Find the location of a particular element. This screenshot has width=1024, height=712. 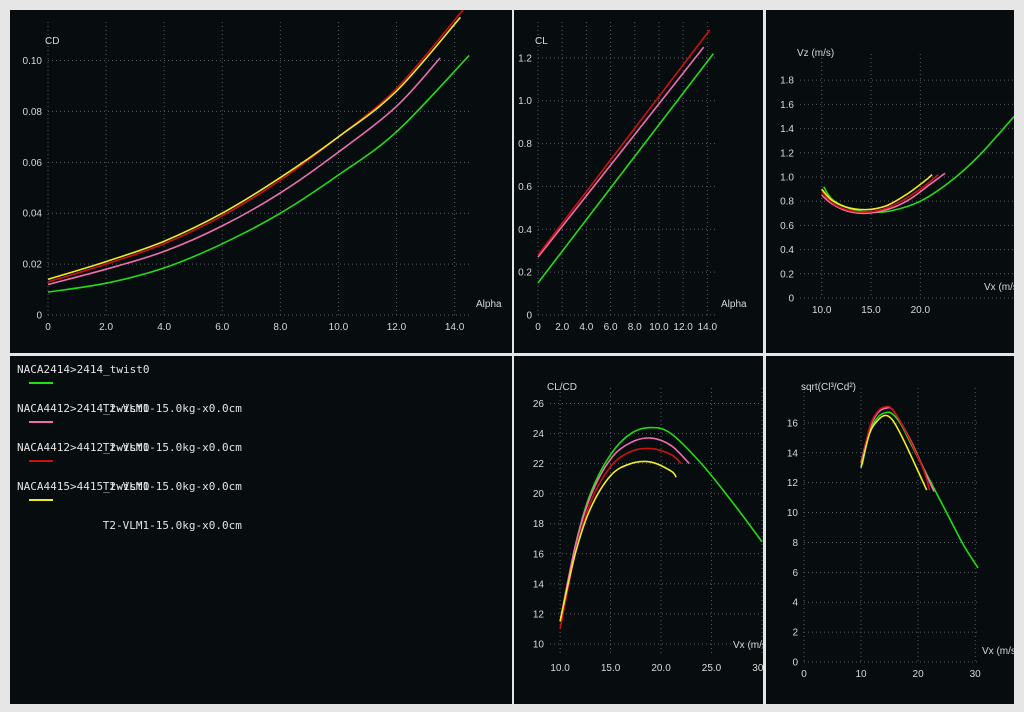

y-tick-label: 1.0 is located at coordinates (525, 101).